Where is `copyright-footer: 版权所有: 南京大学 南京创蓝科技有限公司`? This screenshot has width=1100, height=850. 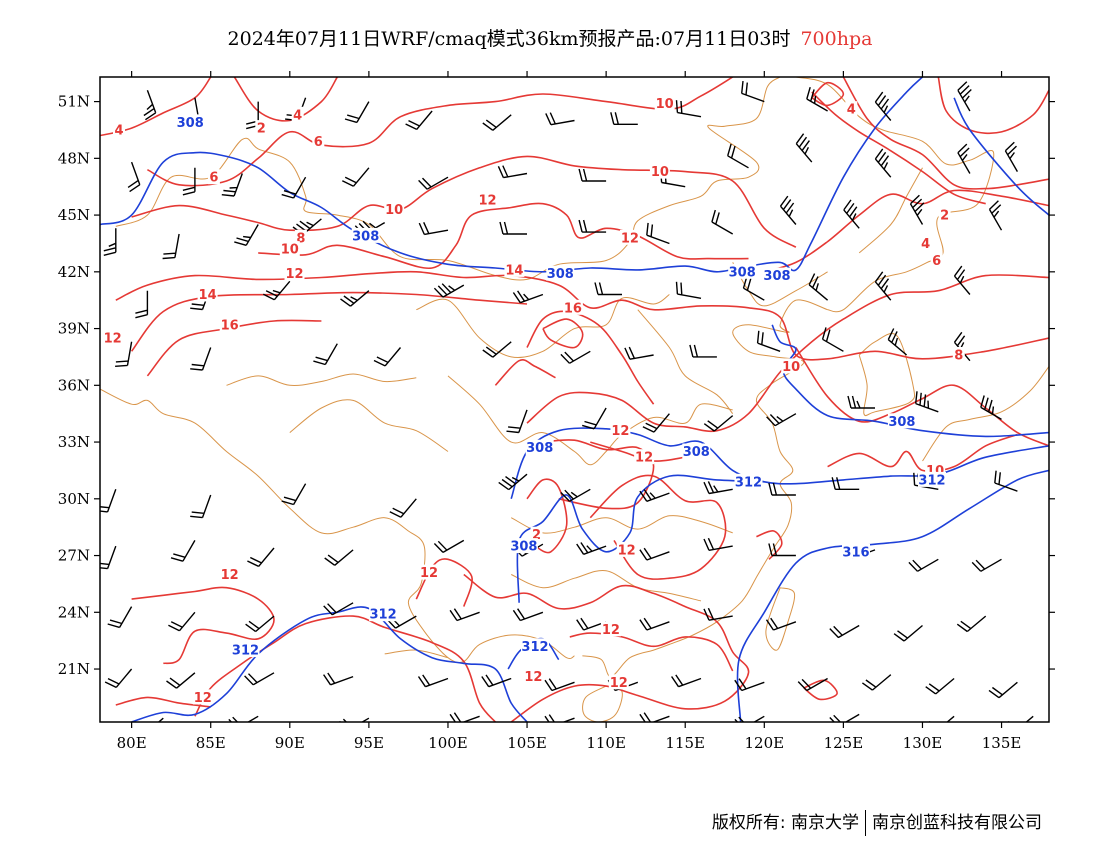
copyright-footer: 版权所有: 南京大学 南京创蓝科技有限公司 is located at coordinates (877, 822).